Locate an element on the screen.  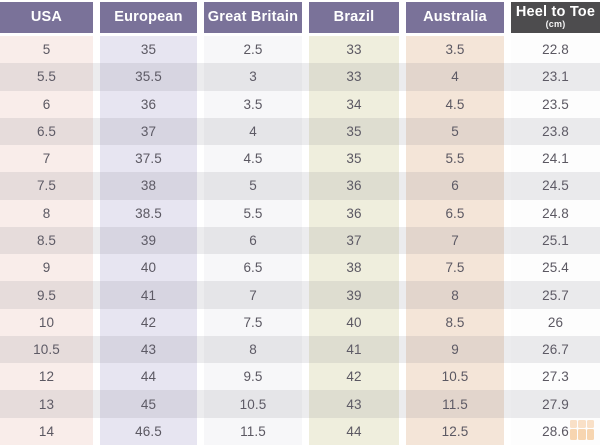
table-row: 13 45 10.5 43 11.5 27.9 is located at coordinates (300, 404).